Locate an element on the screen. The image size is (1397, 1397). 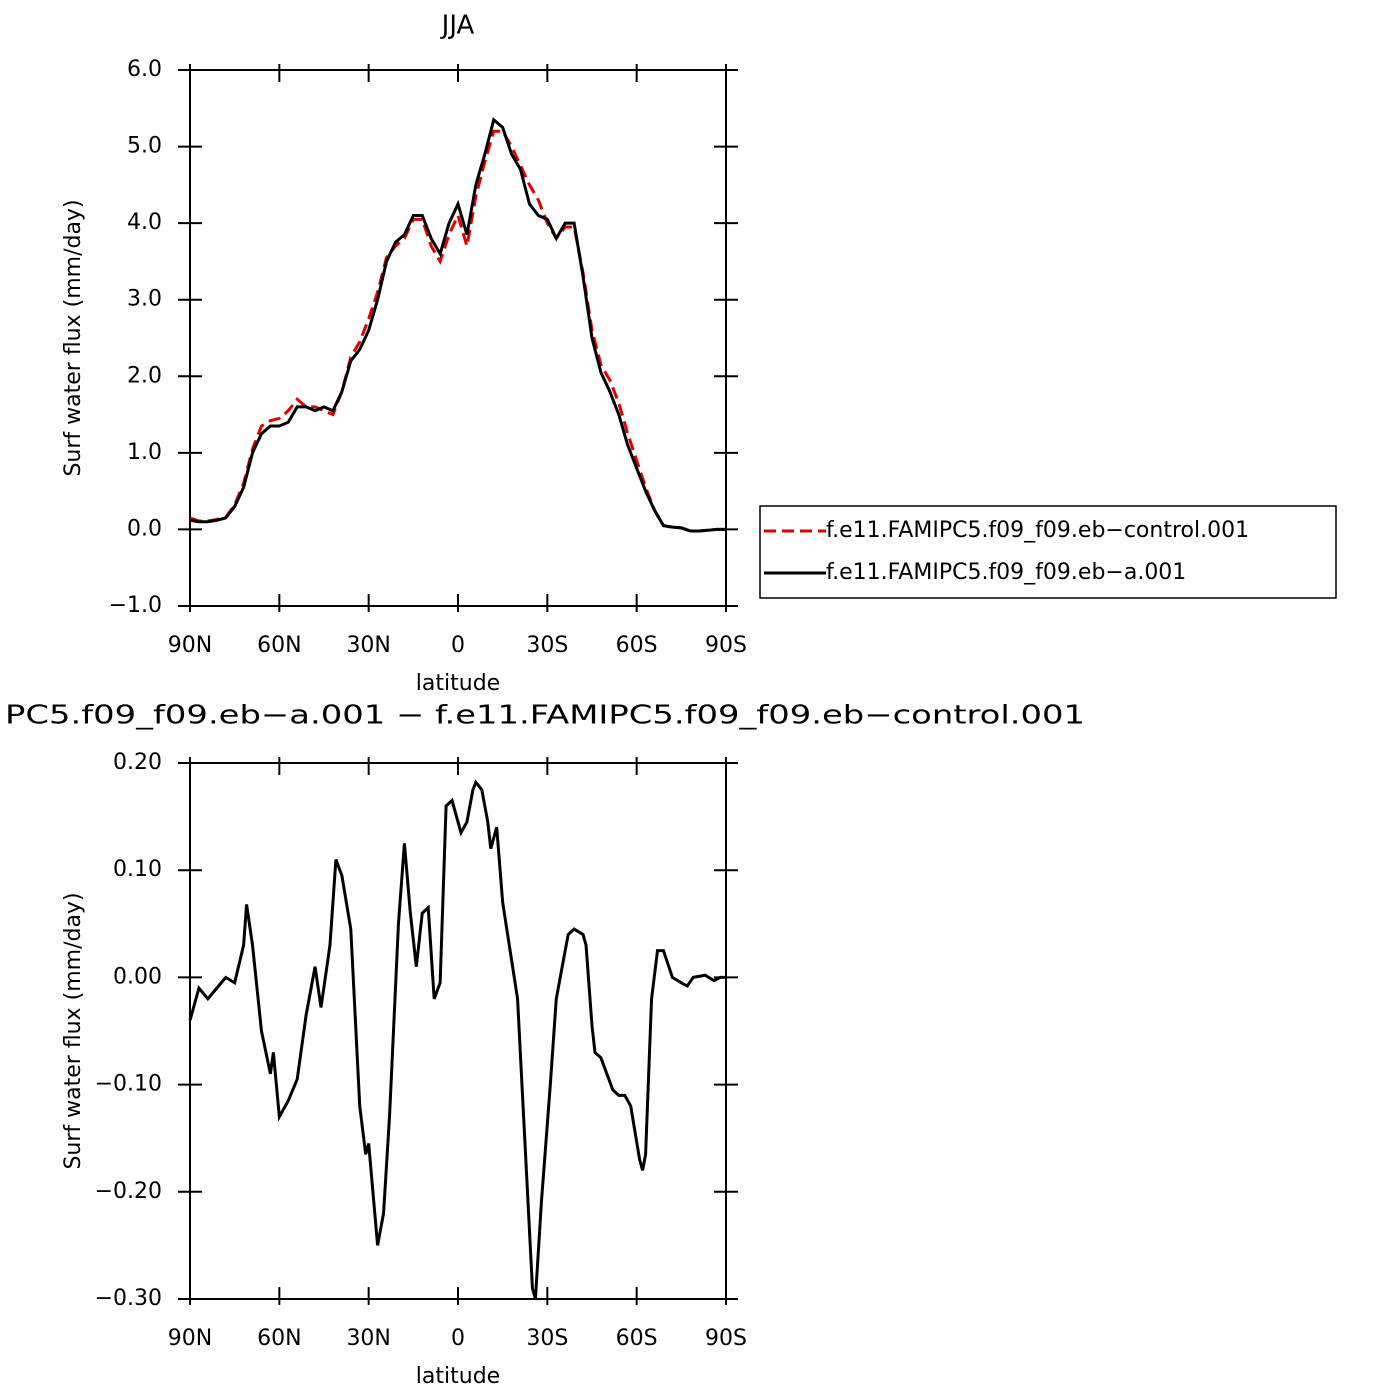
y-tick-label: −0.10 is located at coordinates (128, 1084).